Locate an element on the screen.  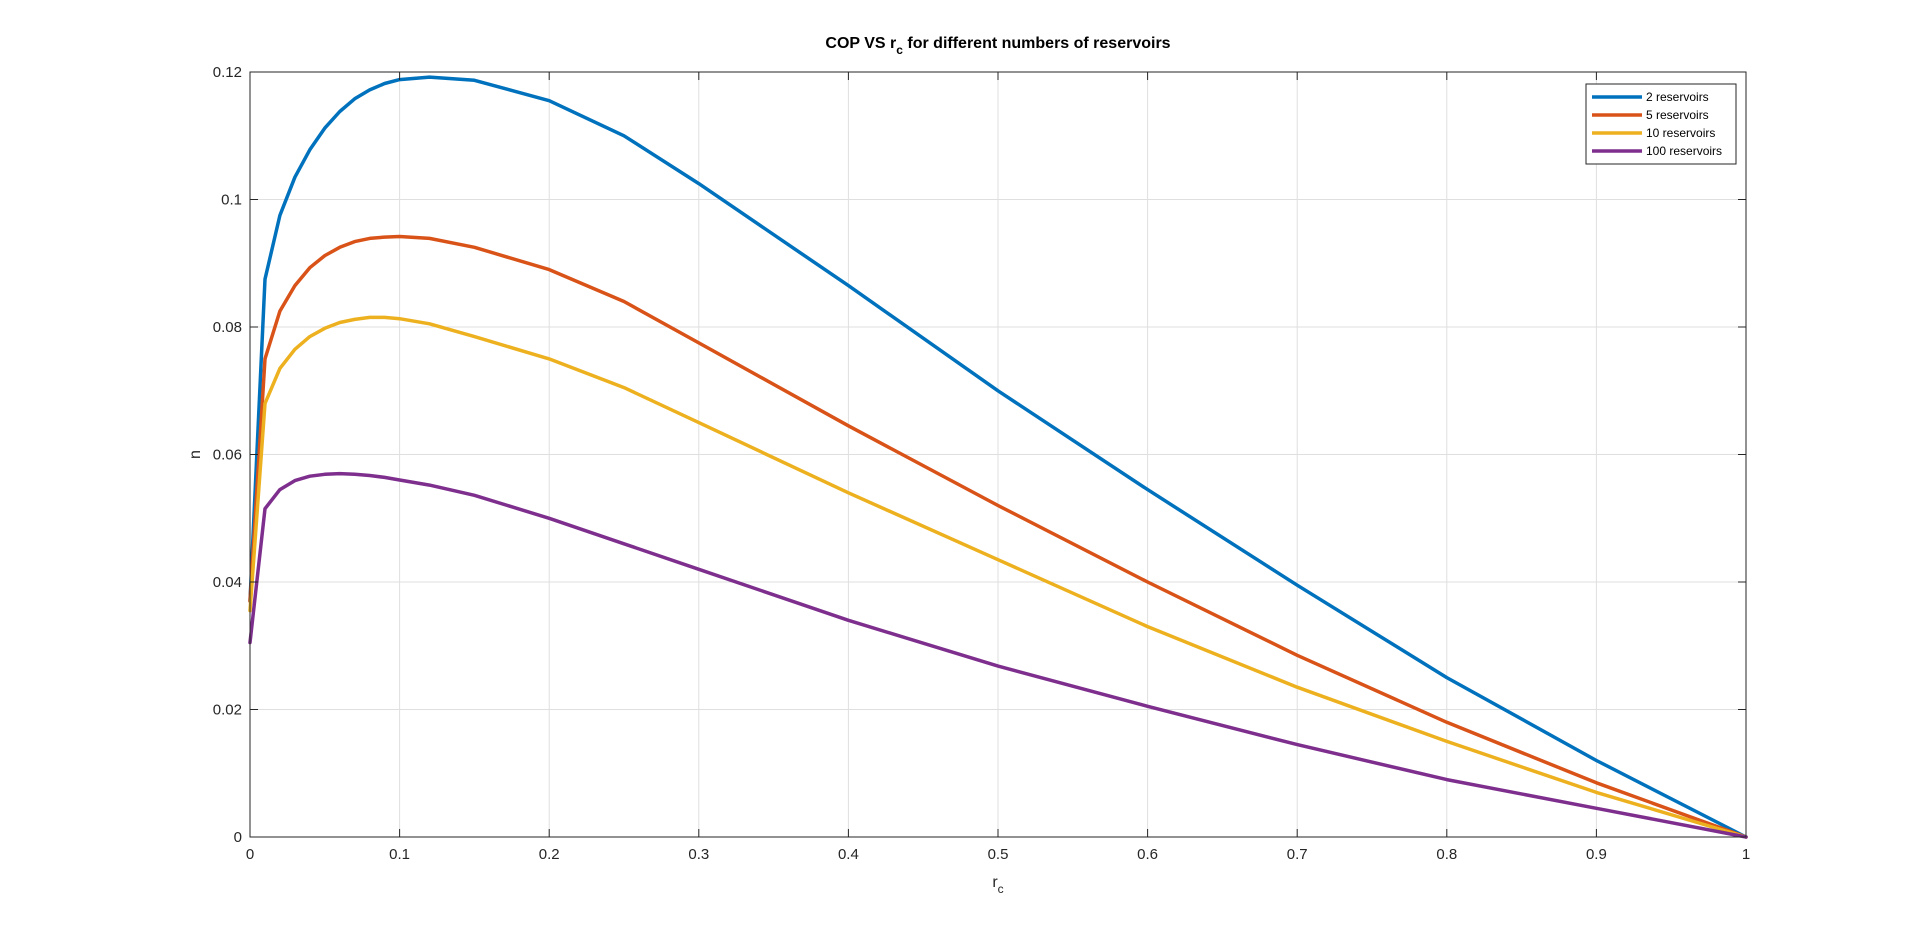
x-tick-label: 0.2 is located at coordinates (549, 854).